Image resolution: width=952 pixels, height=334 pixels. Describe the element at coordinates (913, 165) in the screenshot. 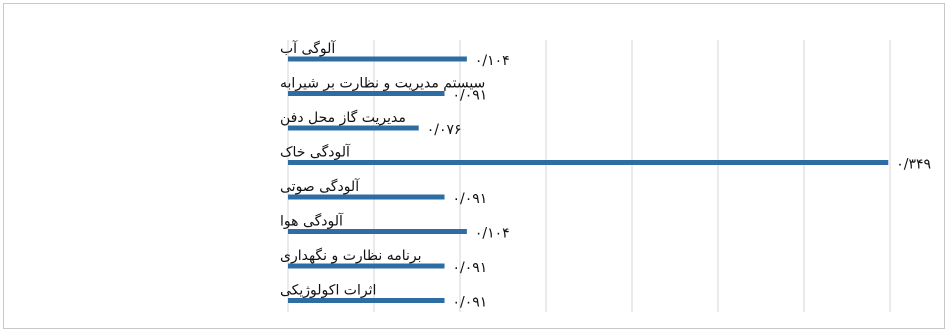

I see `value-label: ۰/۳۴۹` at that location.